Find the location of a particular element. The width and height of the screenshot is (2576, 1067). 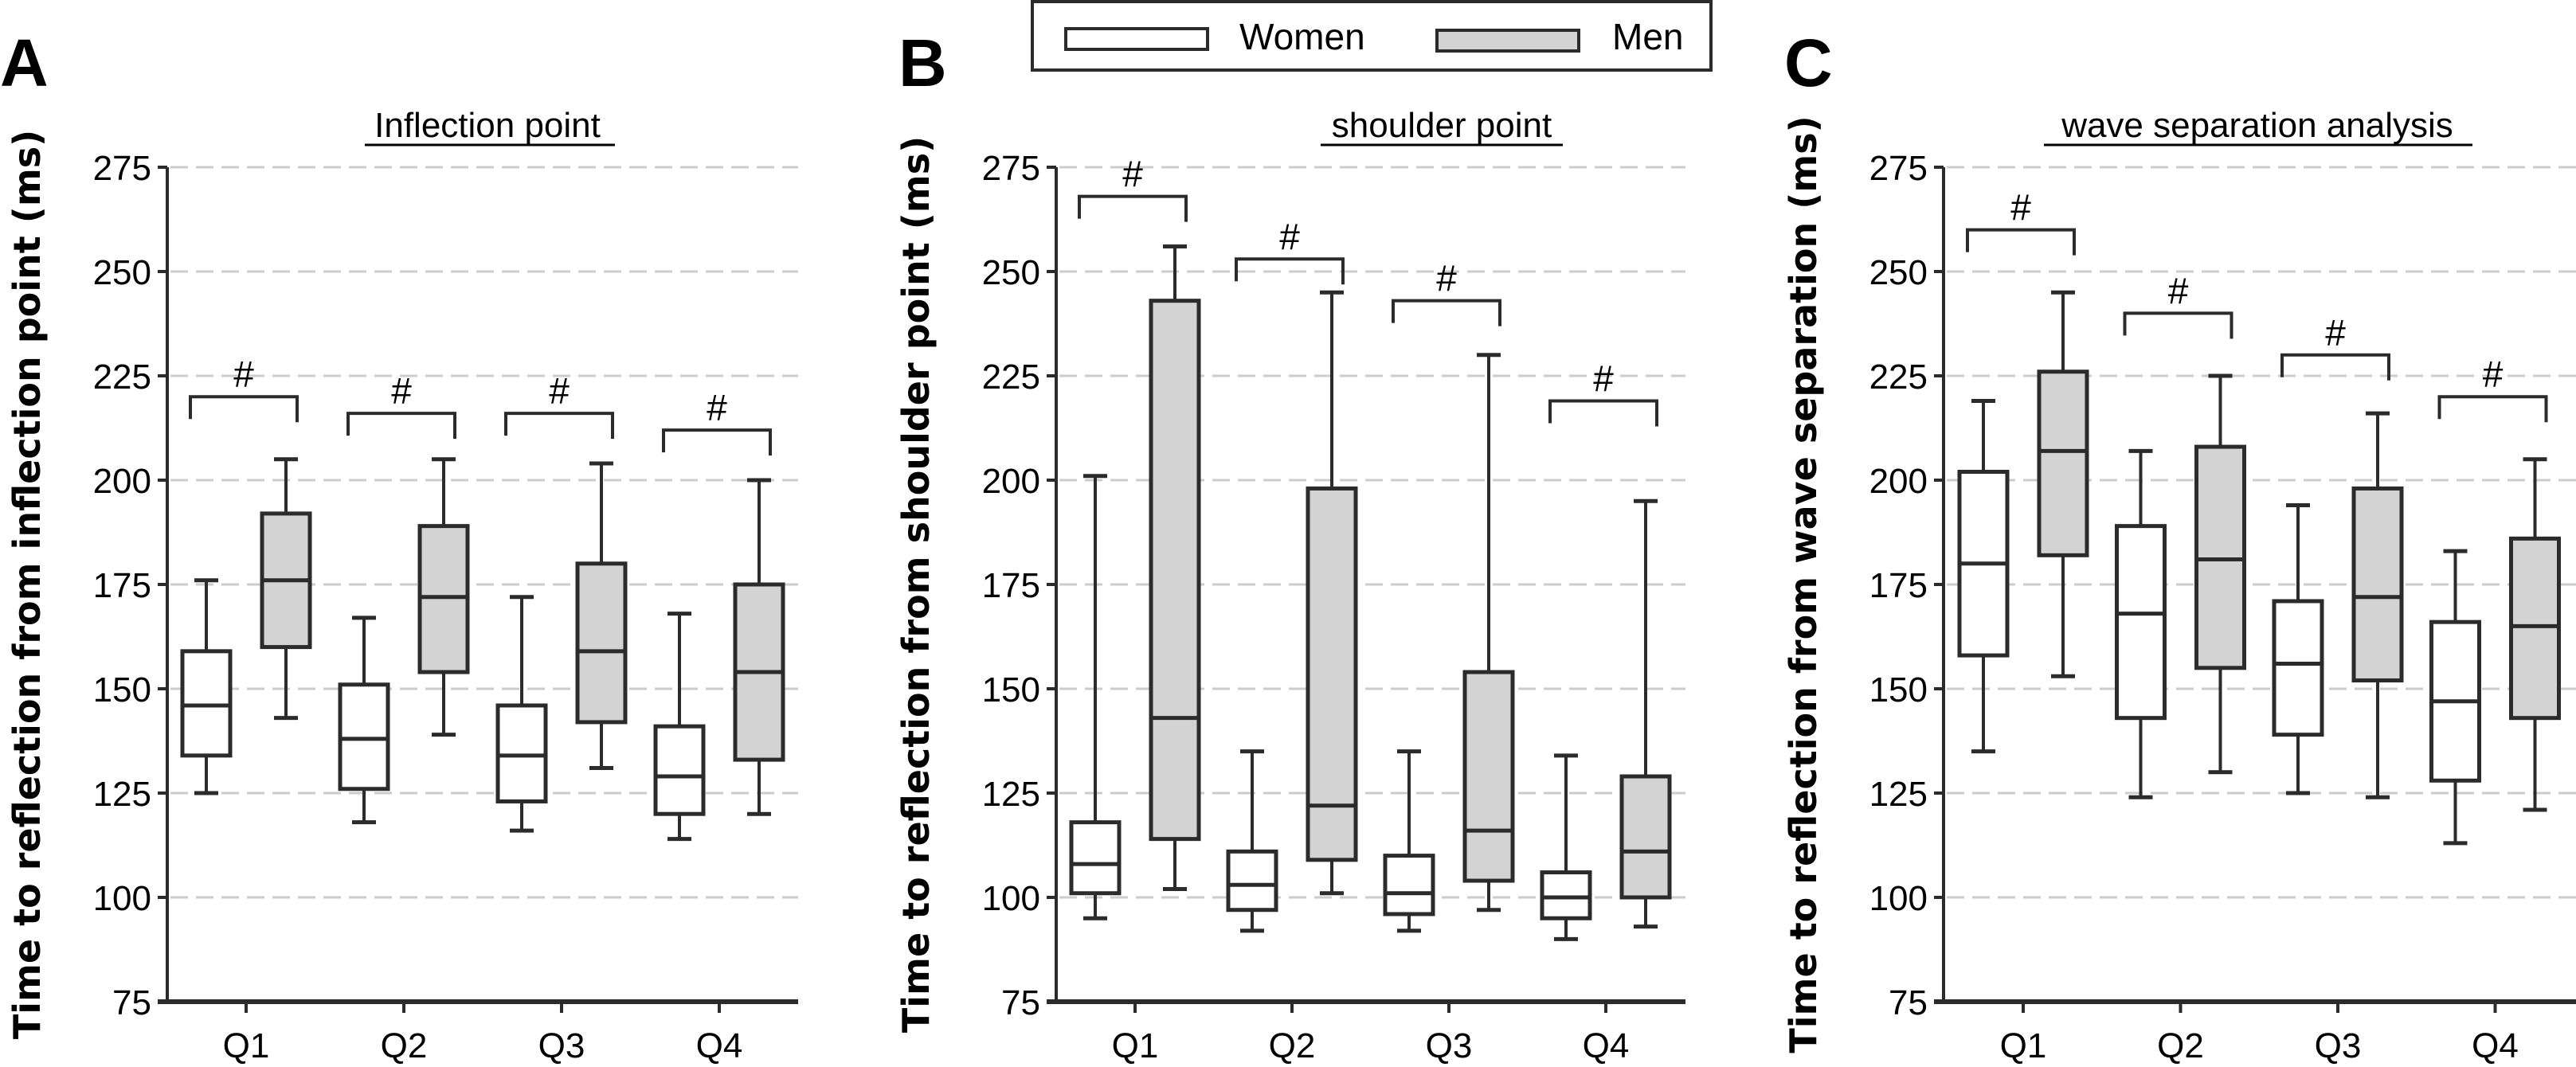

panel-b-x-ticks: Q1 Q2 Q3 Q4 is located at coordinates (1371, 1033).